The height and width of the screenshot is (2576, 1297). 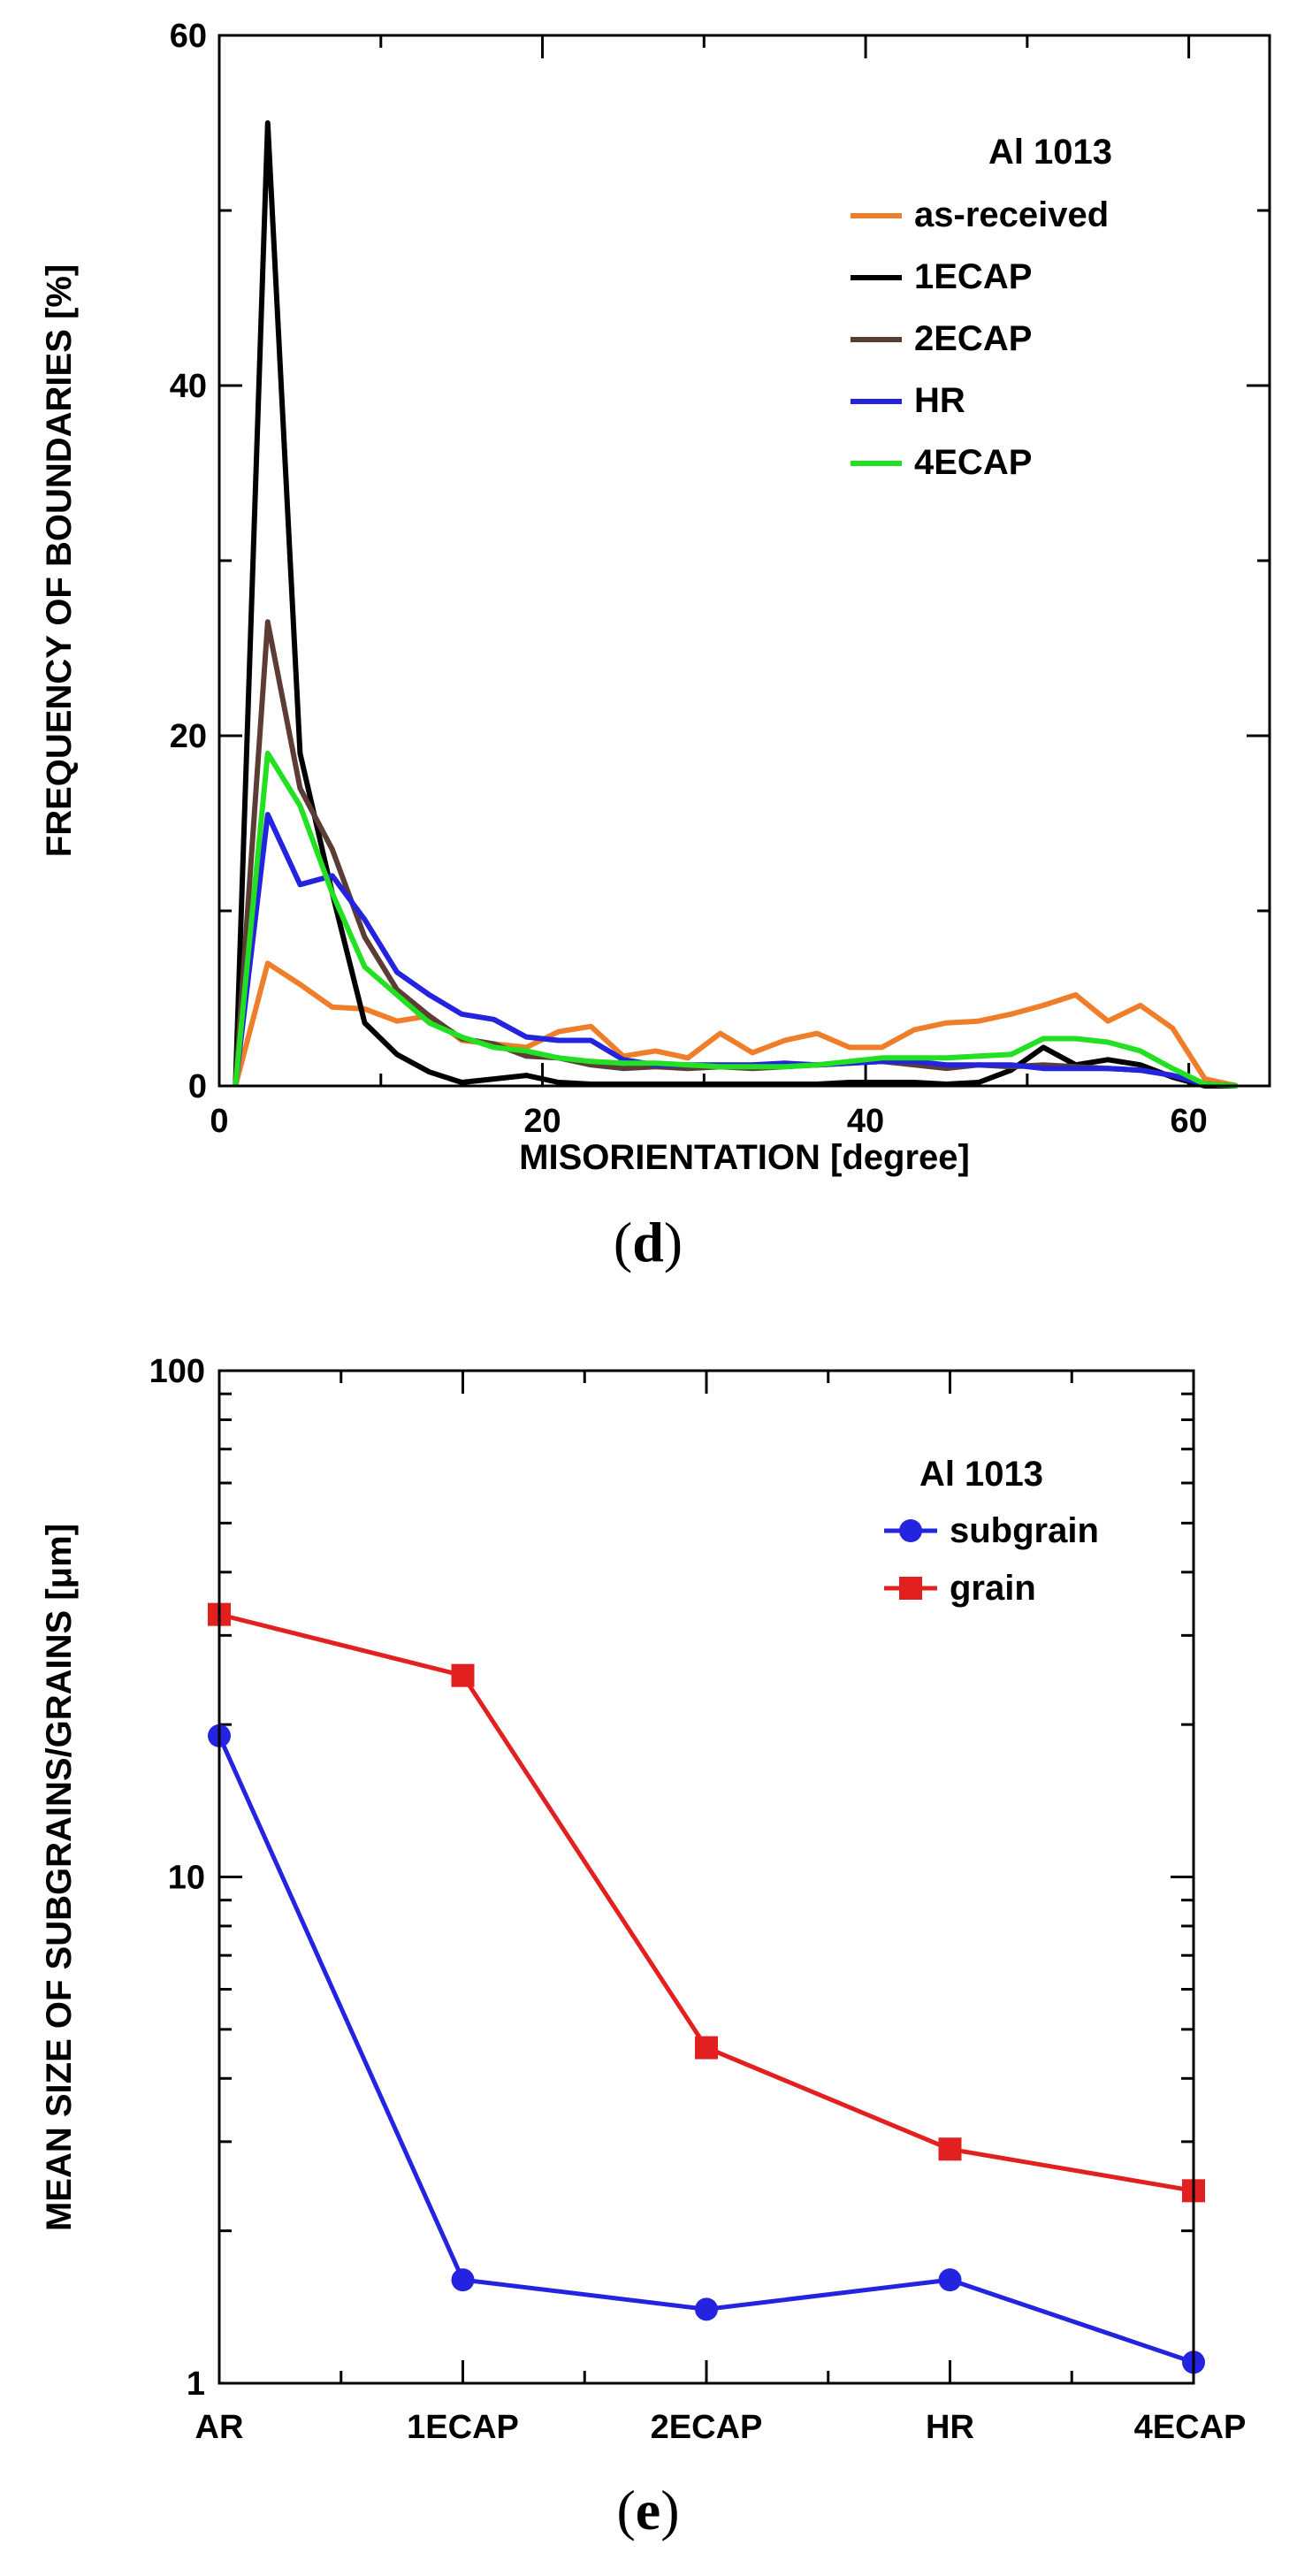 What do you see at coordinates (648, 2510) in the screenshot?
I see `panel-label-e: (e)` at bounding box center [648, 2510].